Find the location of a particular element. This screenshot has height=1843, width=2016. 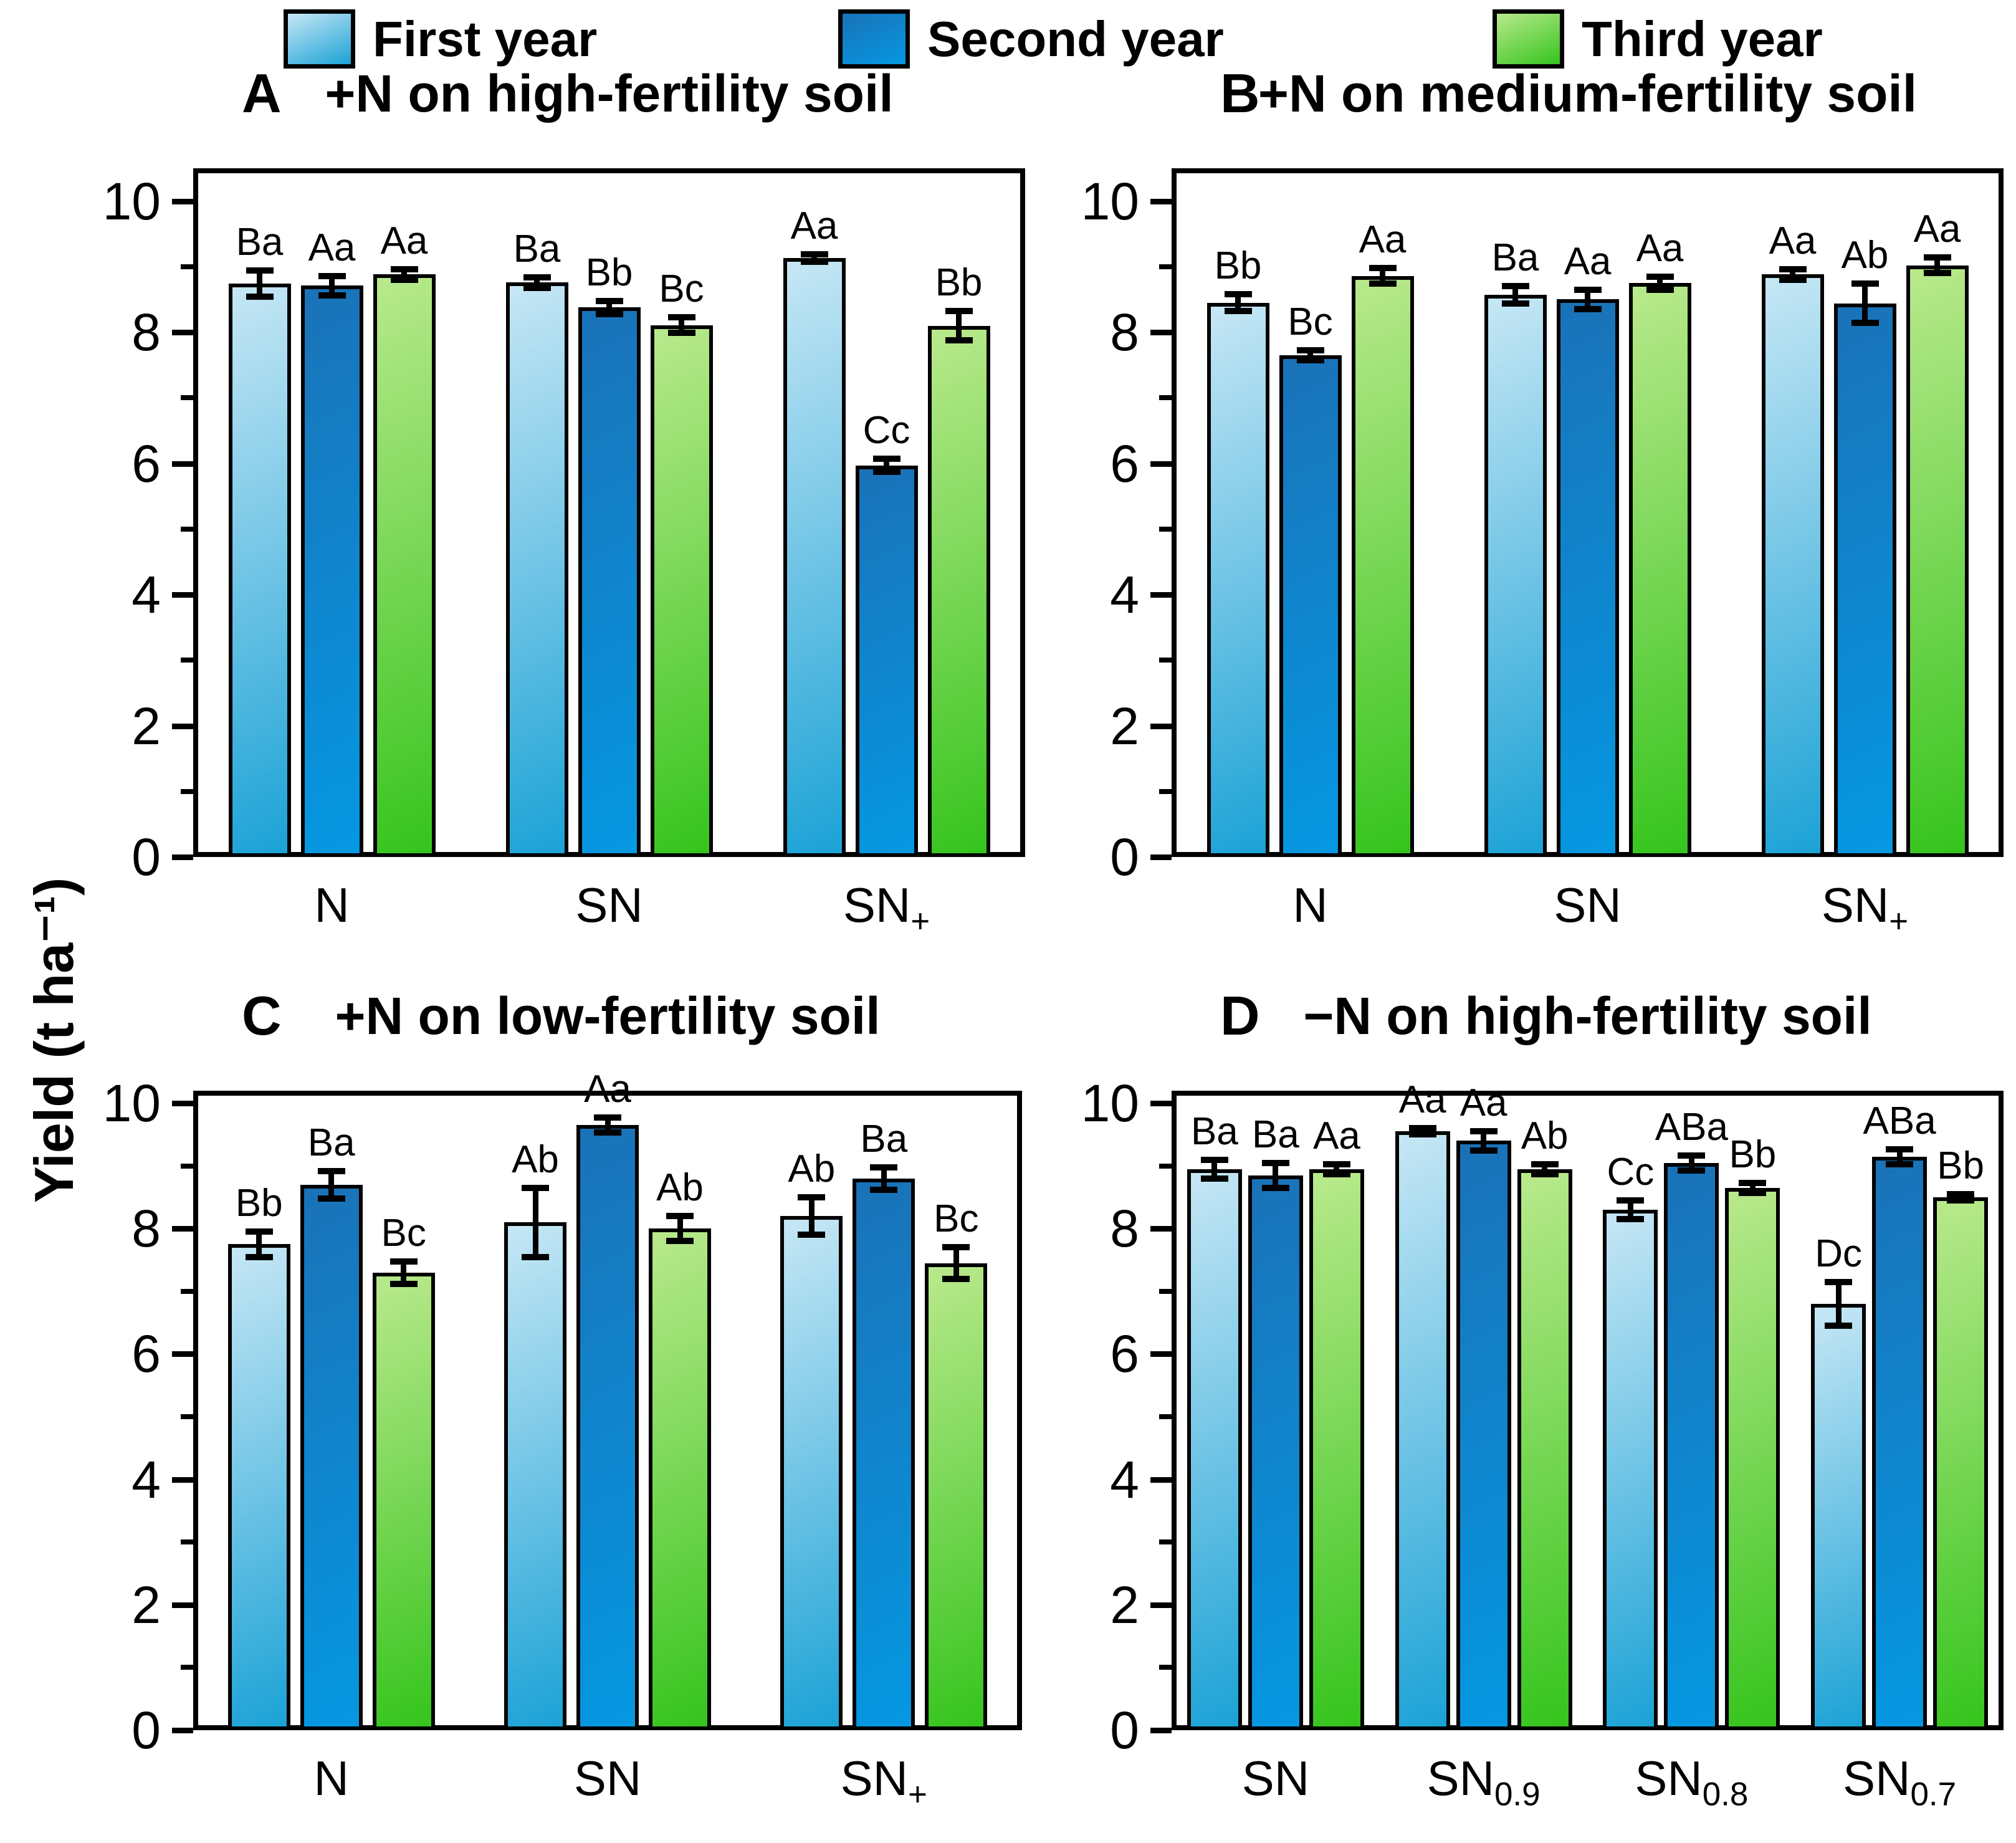

x-group-label: SN0.8 is located at coordinates (1692, 1782).